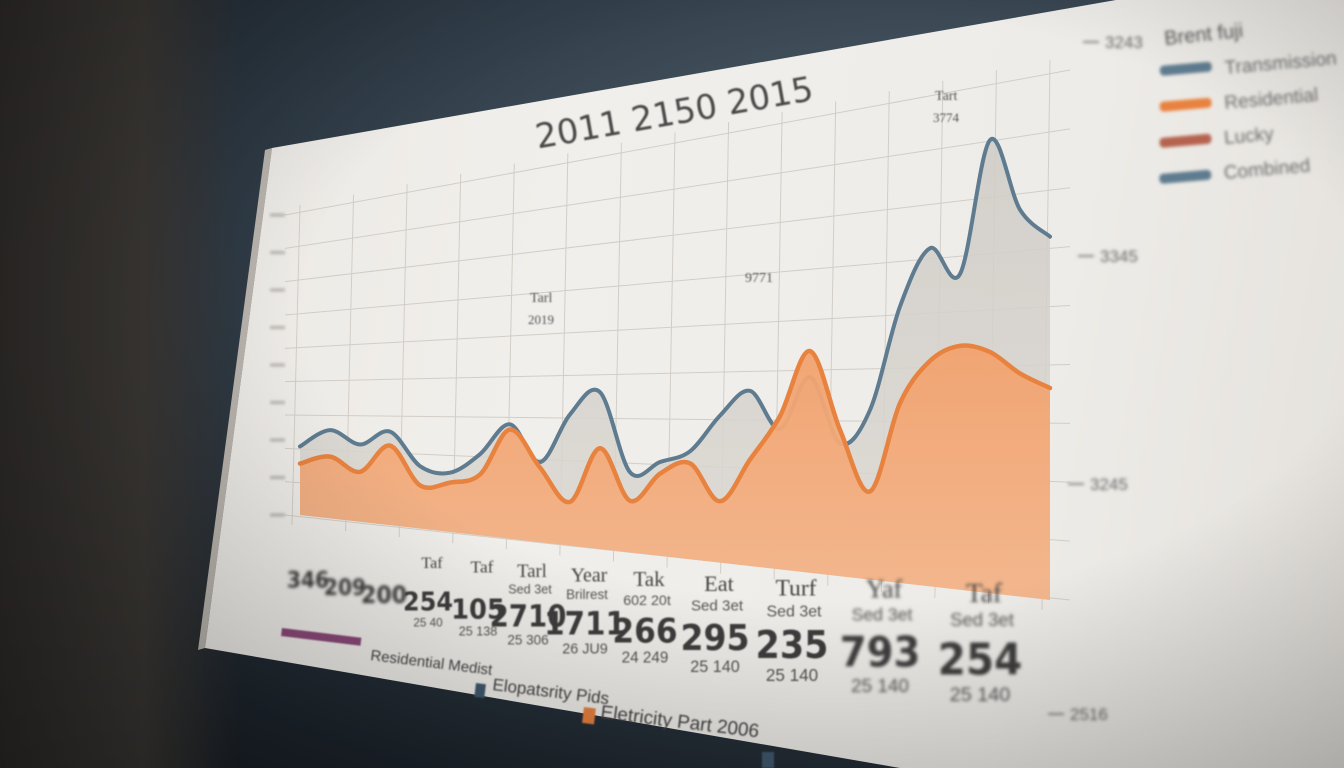 The width and height of the screenshot is (1344, 768). Describe the element at coordinates (296, 365) in the screenshot. I see `grid-line-vertical` at that location.